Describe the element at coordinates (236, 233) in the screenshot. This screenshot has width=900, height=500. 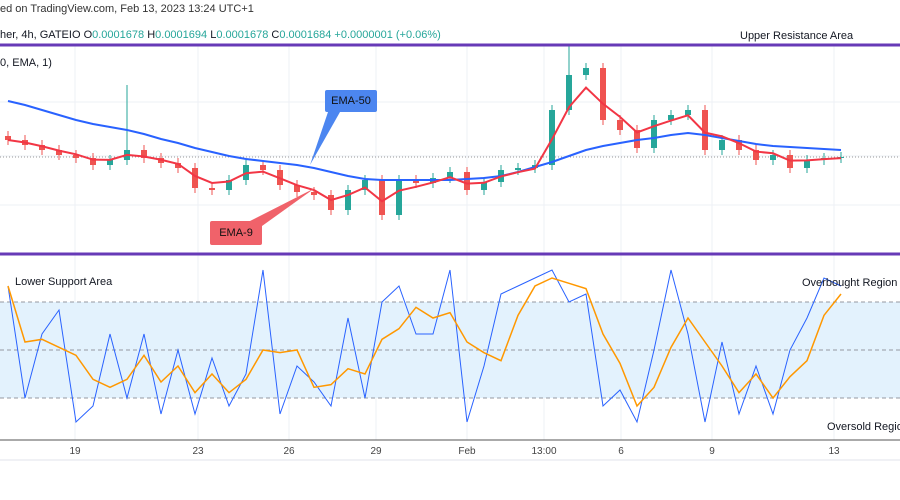
I see `ema9-callout: EMA-9` at that location.